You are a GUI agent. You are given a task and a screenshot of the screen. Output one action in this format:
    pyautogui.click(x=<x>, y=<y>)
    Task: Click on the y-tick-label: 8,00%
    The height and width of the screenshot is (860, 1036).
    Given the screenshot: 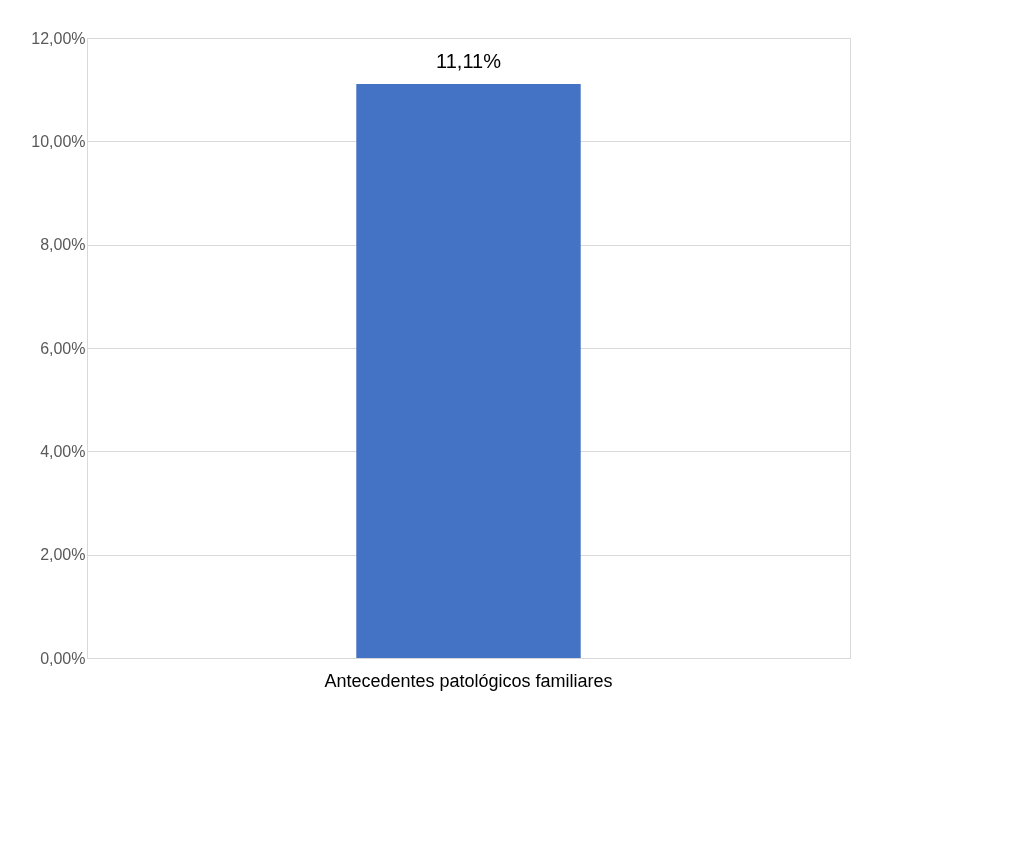 What is the action you would take?
    pyautogui.click(x=63, y=245)
    